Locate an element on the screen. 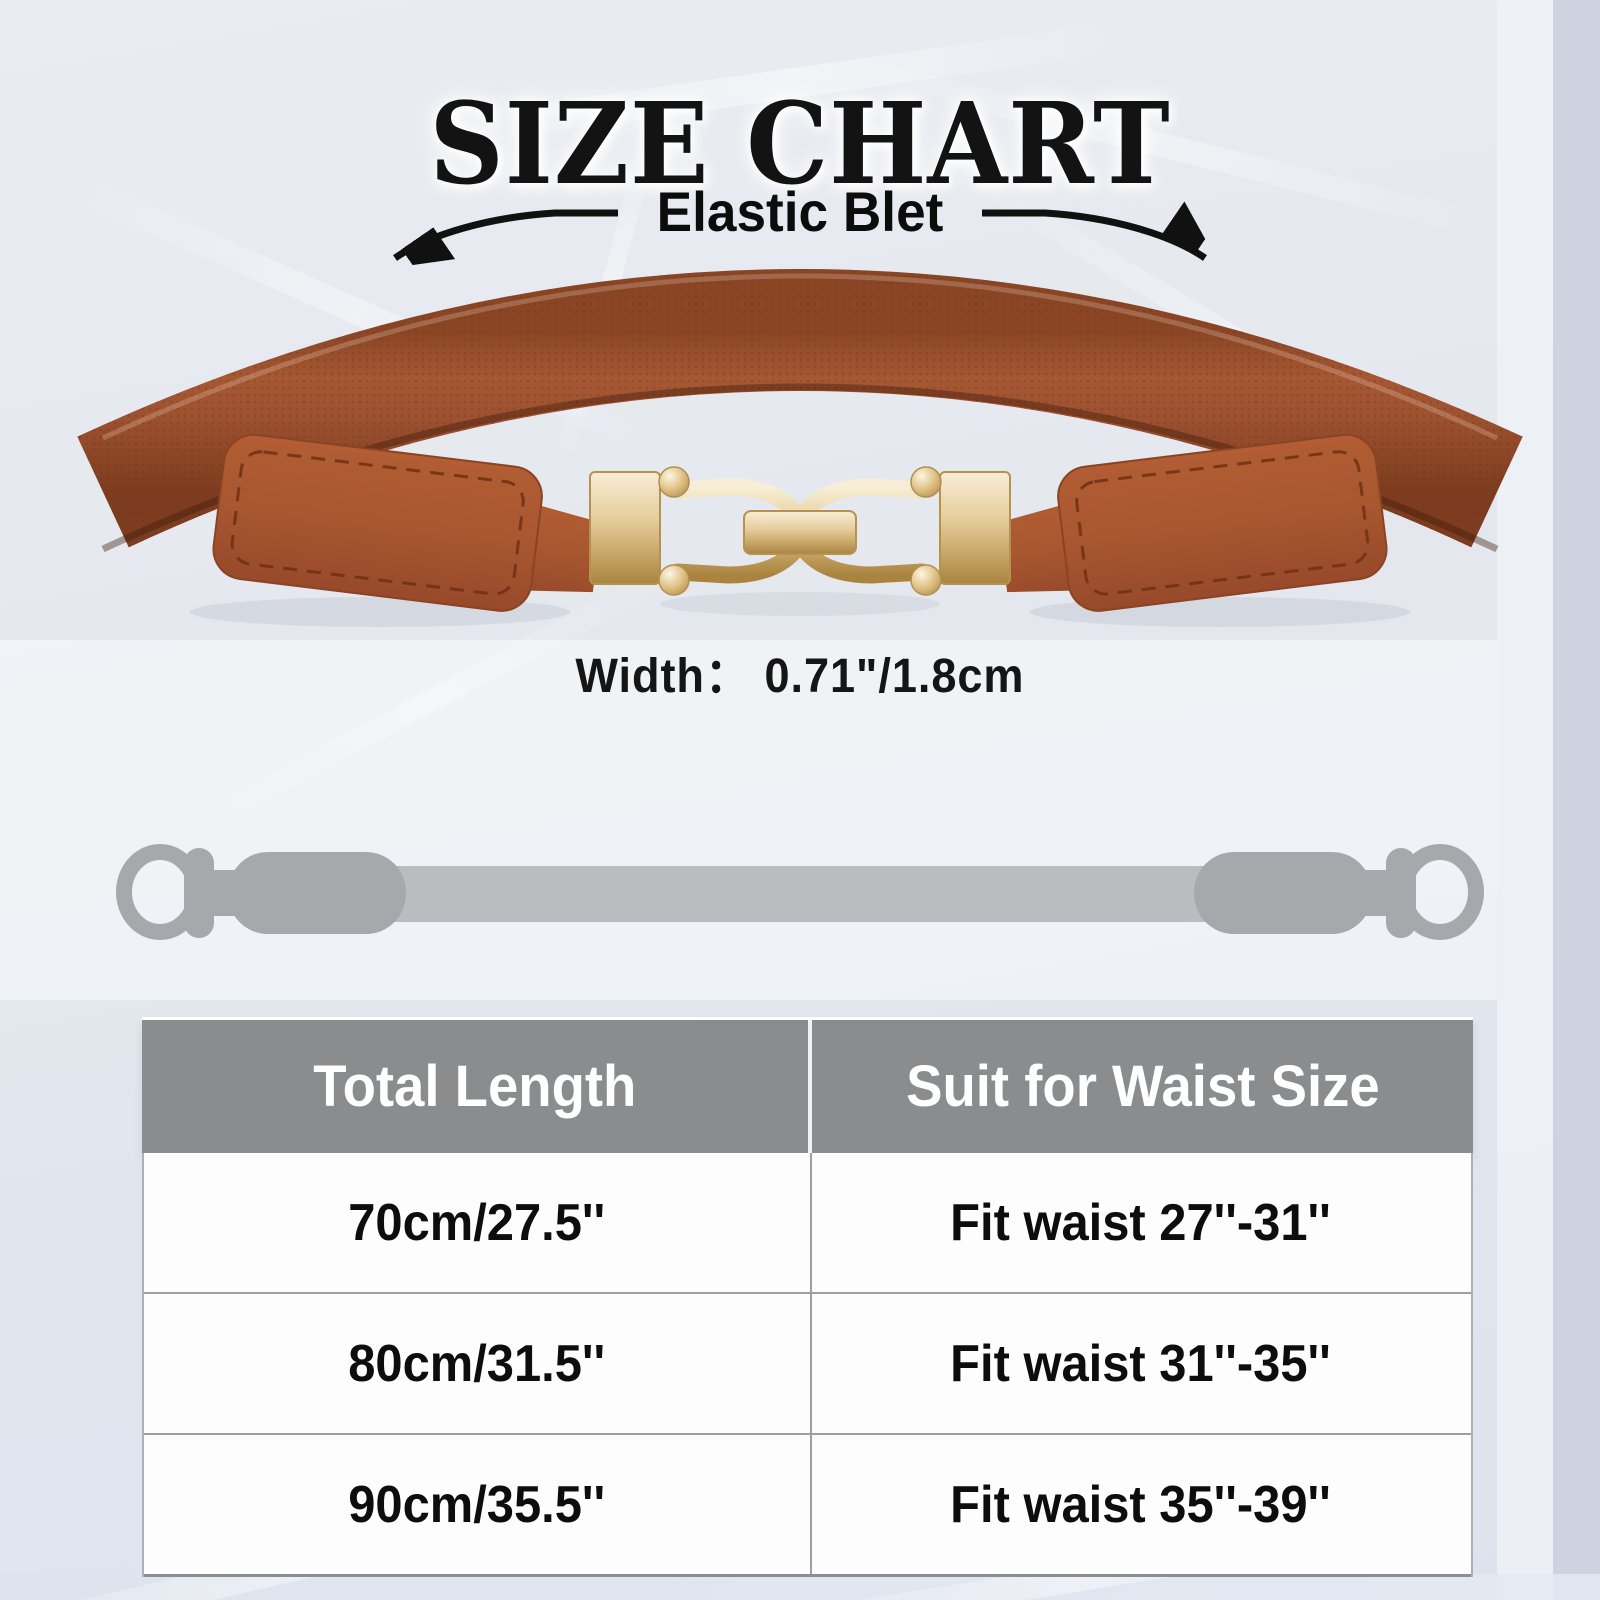 This screenshot has height=1600, width=1600. cell-text: 70cm/27.5'' is located at coordinates (477, 1222).